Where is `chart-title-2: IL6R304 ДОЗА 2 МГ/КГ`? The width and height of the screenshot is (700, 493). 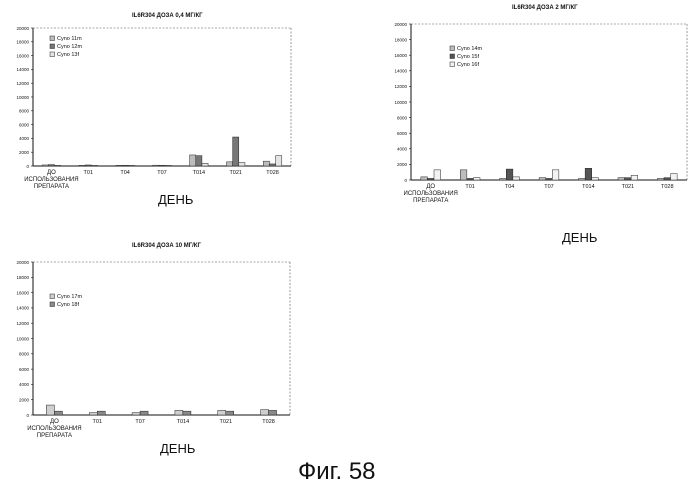 chart-title-2: IL6R304 ДОЗА 2 МГ/КГ is located at coordinates (545, 8).